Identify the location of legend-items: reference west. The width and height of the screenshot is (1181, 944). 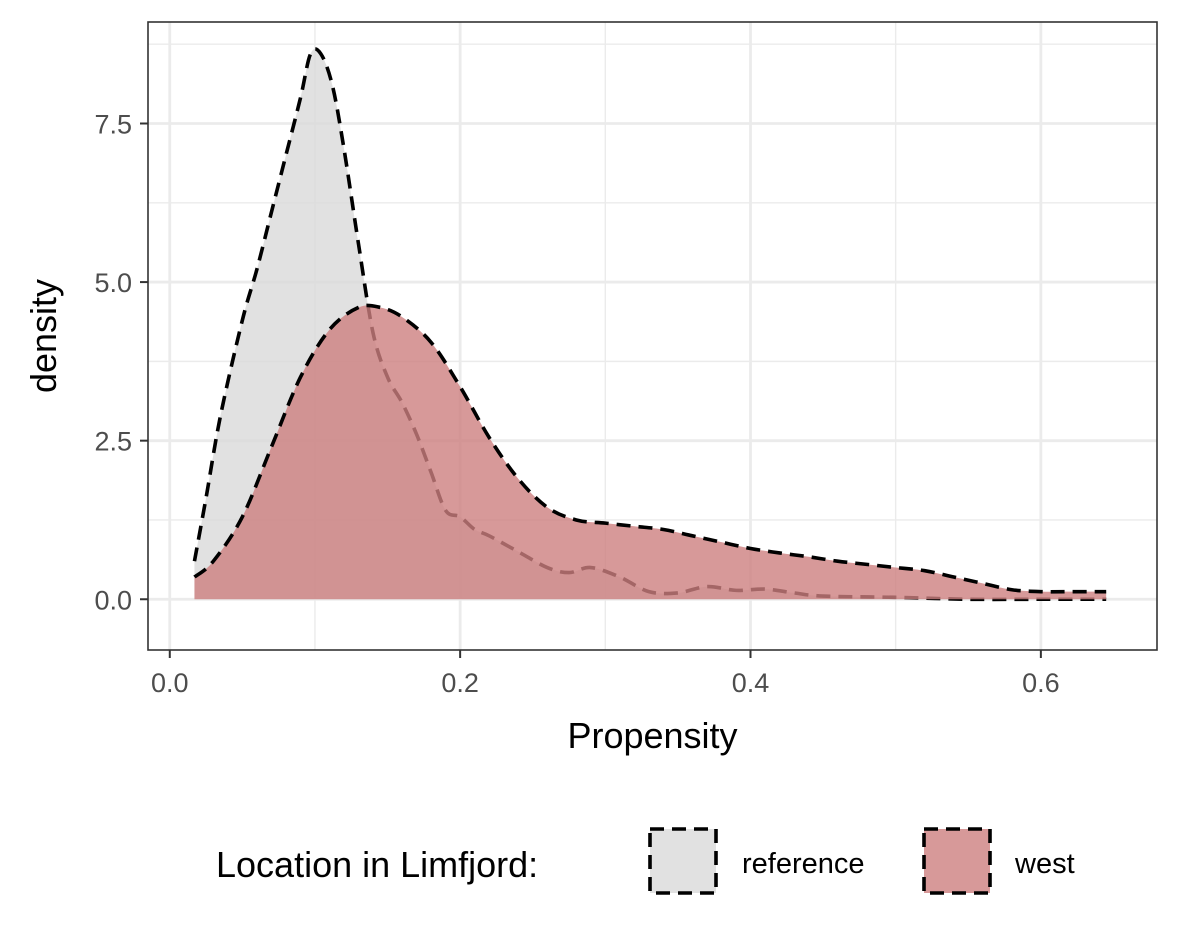
(861, 861).